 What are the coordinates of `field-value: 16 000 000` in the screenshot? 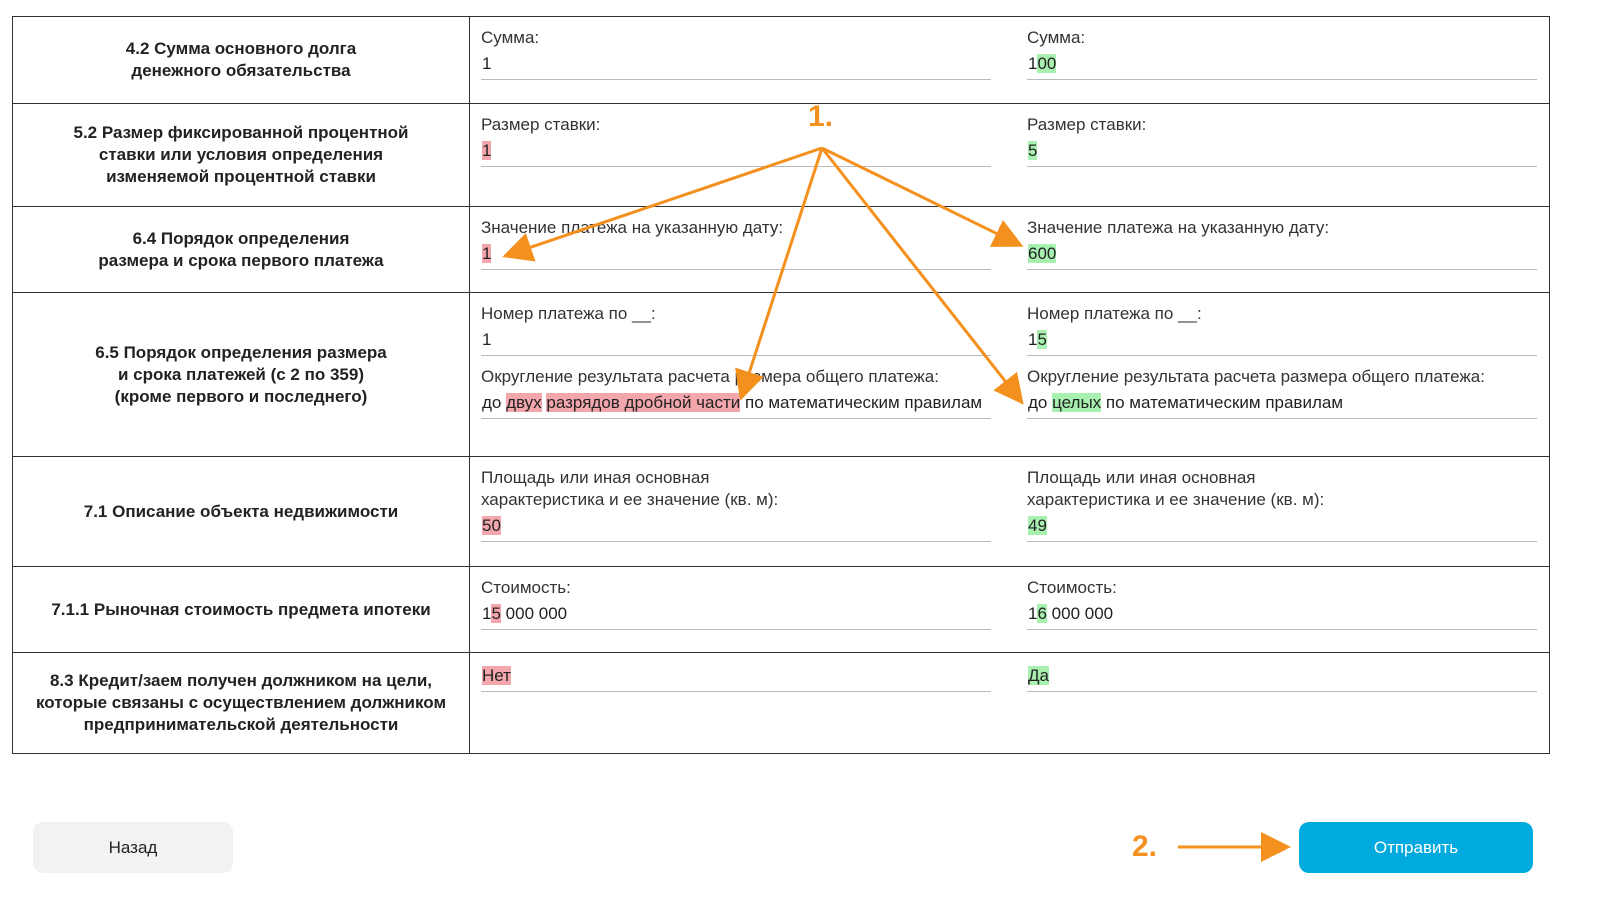 It's located at (1282, 614).